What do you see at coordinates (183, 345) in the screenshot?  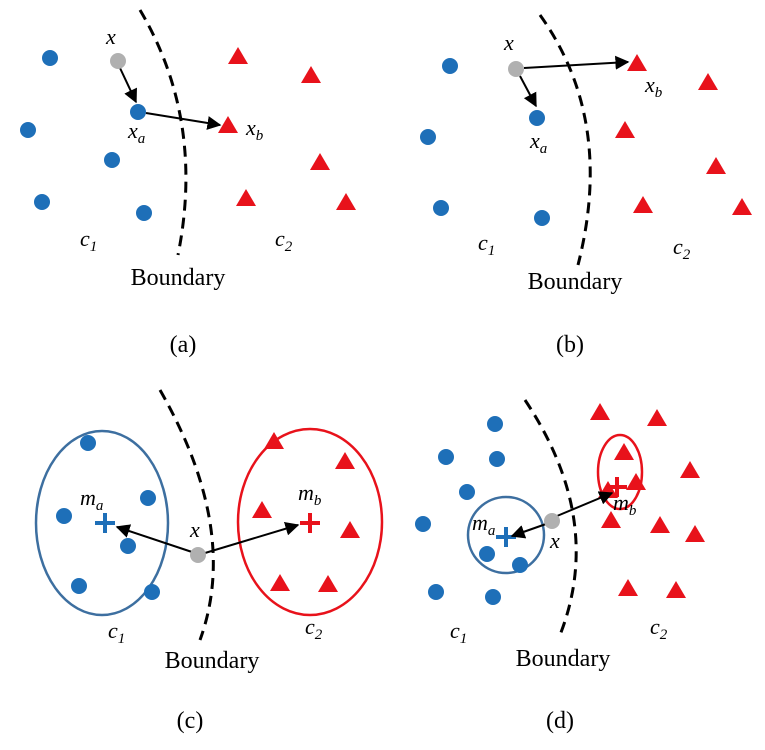 I see `caption: (a)` at bounding box center [183, 345].